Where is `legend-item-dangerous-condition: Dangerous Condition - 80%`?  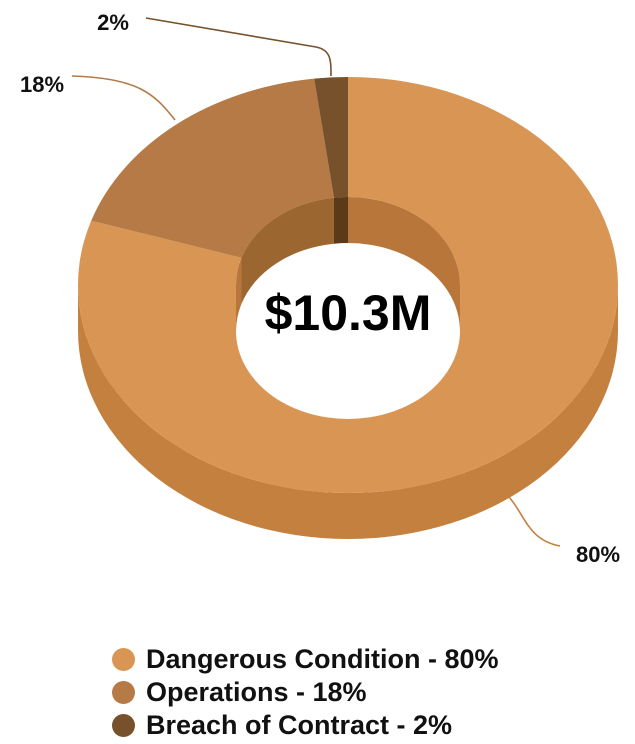
legend-item-dangerous-condition: Dangerous Condition - 80% is located at coordinates (305, 659).